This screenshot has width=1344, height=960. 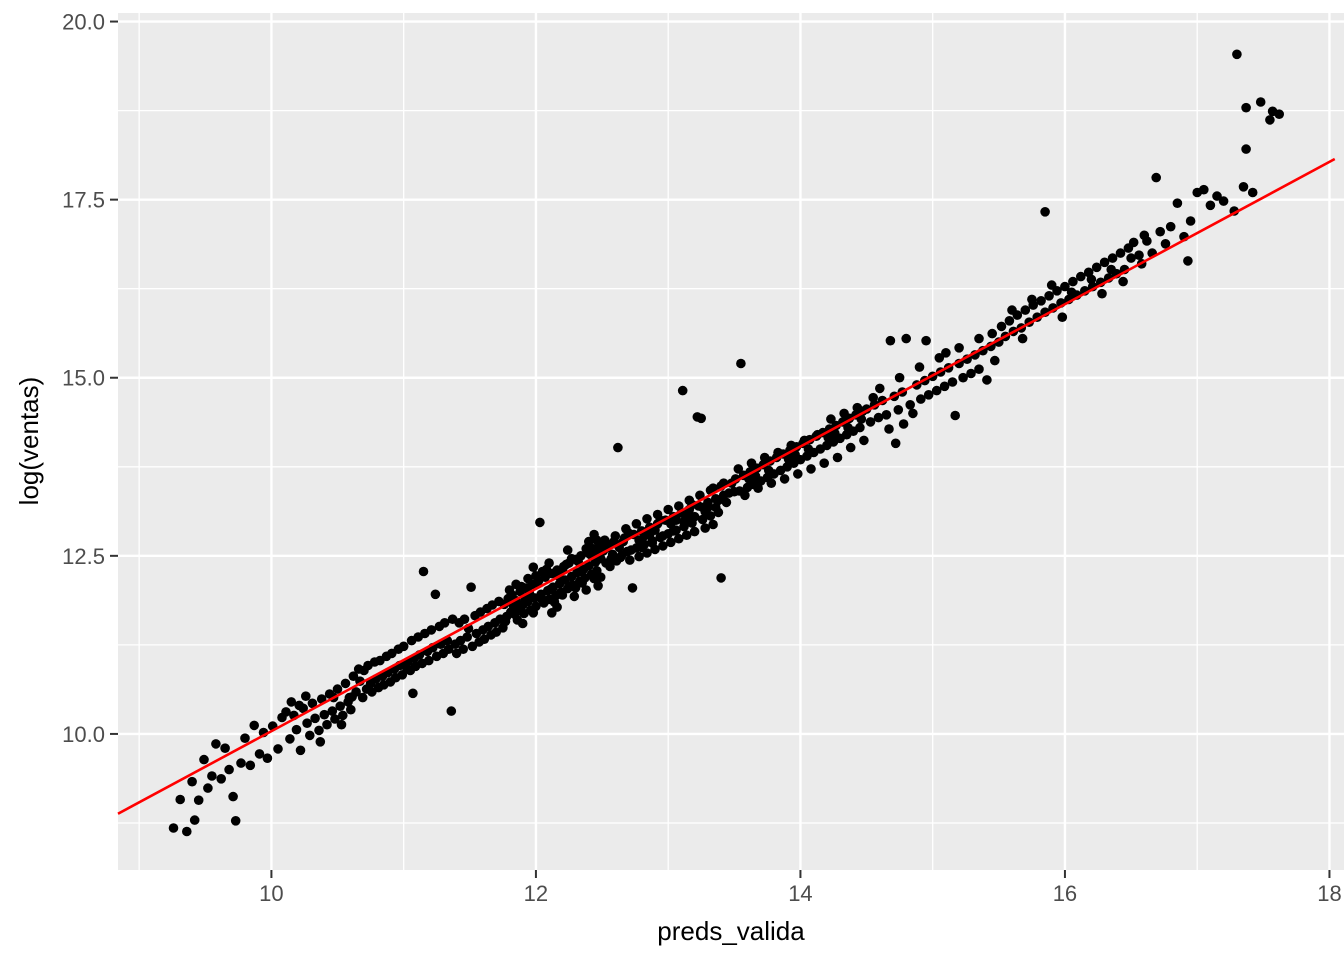 What do you see at coordinates (83, 734) in the screenshot?
I see `y-tick-label: 10.0` at bounding box center [83, 734].